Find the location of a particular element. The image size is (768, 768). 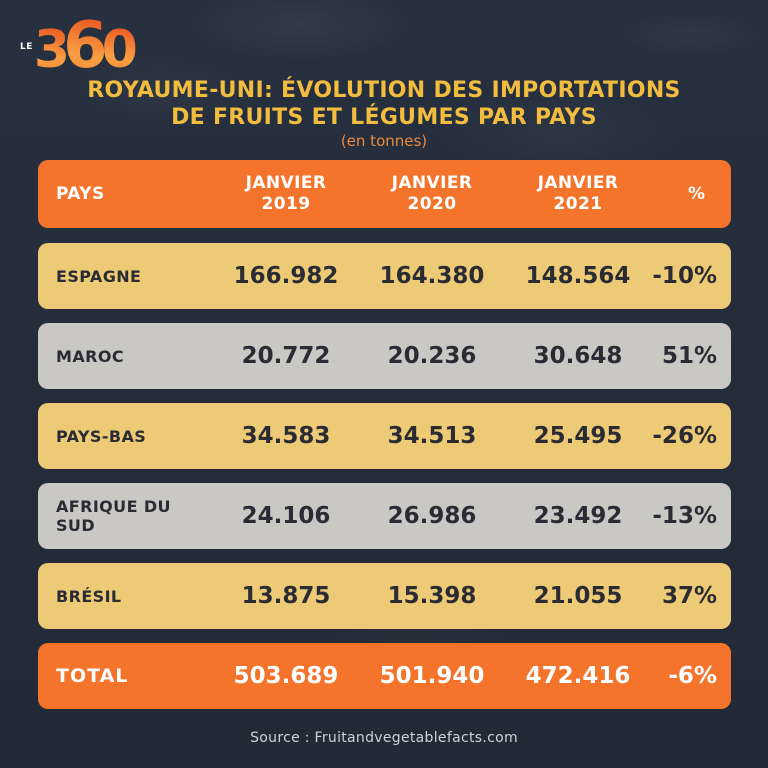

value-percent: 37% is located at coordinates (689, 596).